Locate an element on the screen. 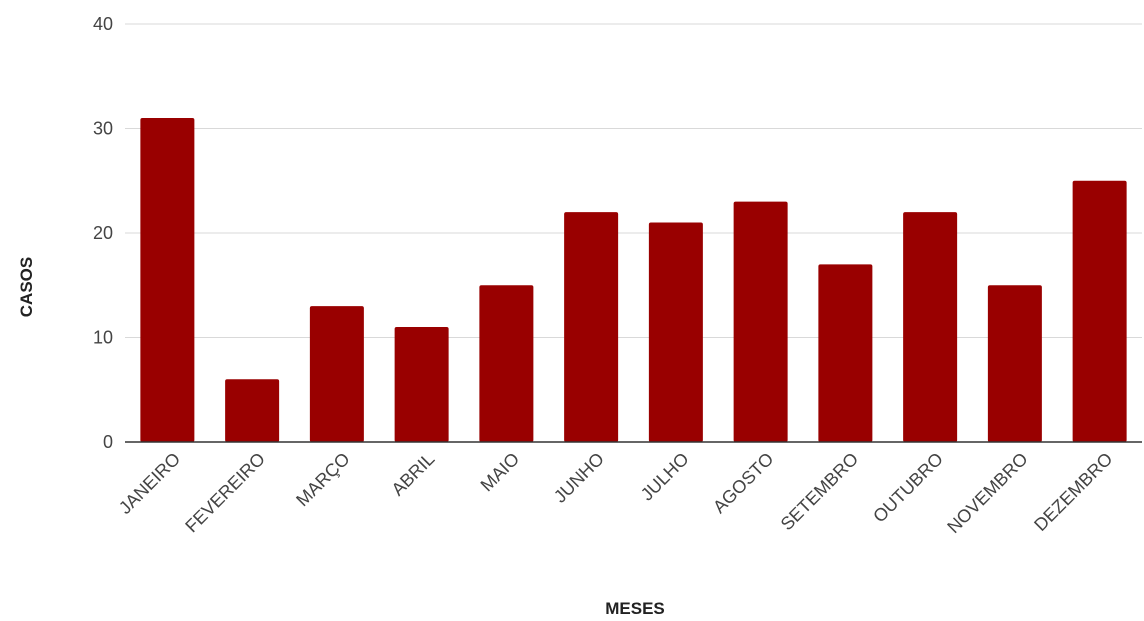 The height and width of the screenshot is (621, 1144). y-tick-labels: 0 10 20 30 40 is located at coordinates (103, 233).